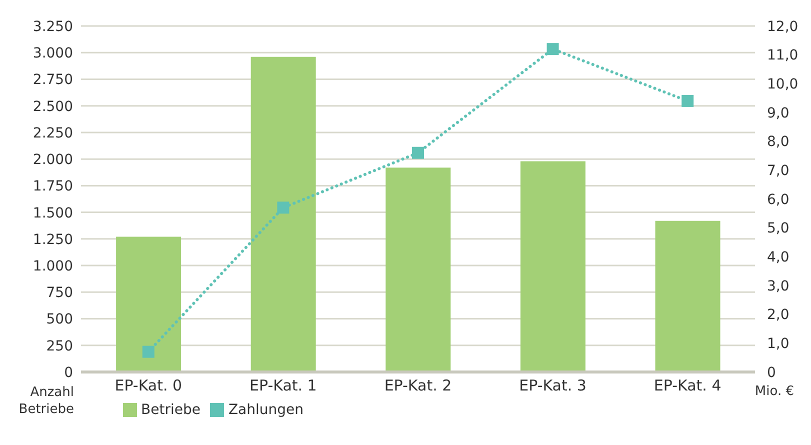  I want to click on x-tick-label: EP-Kat. 4, so click(688, 385).